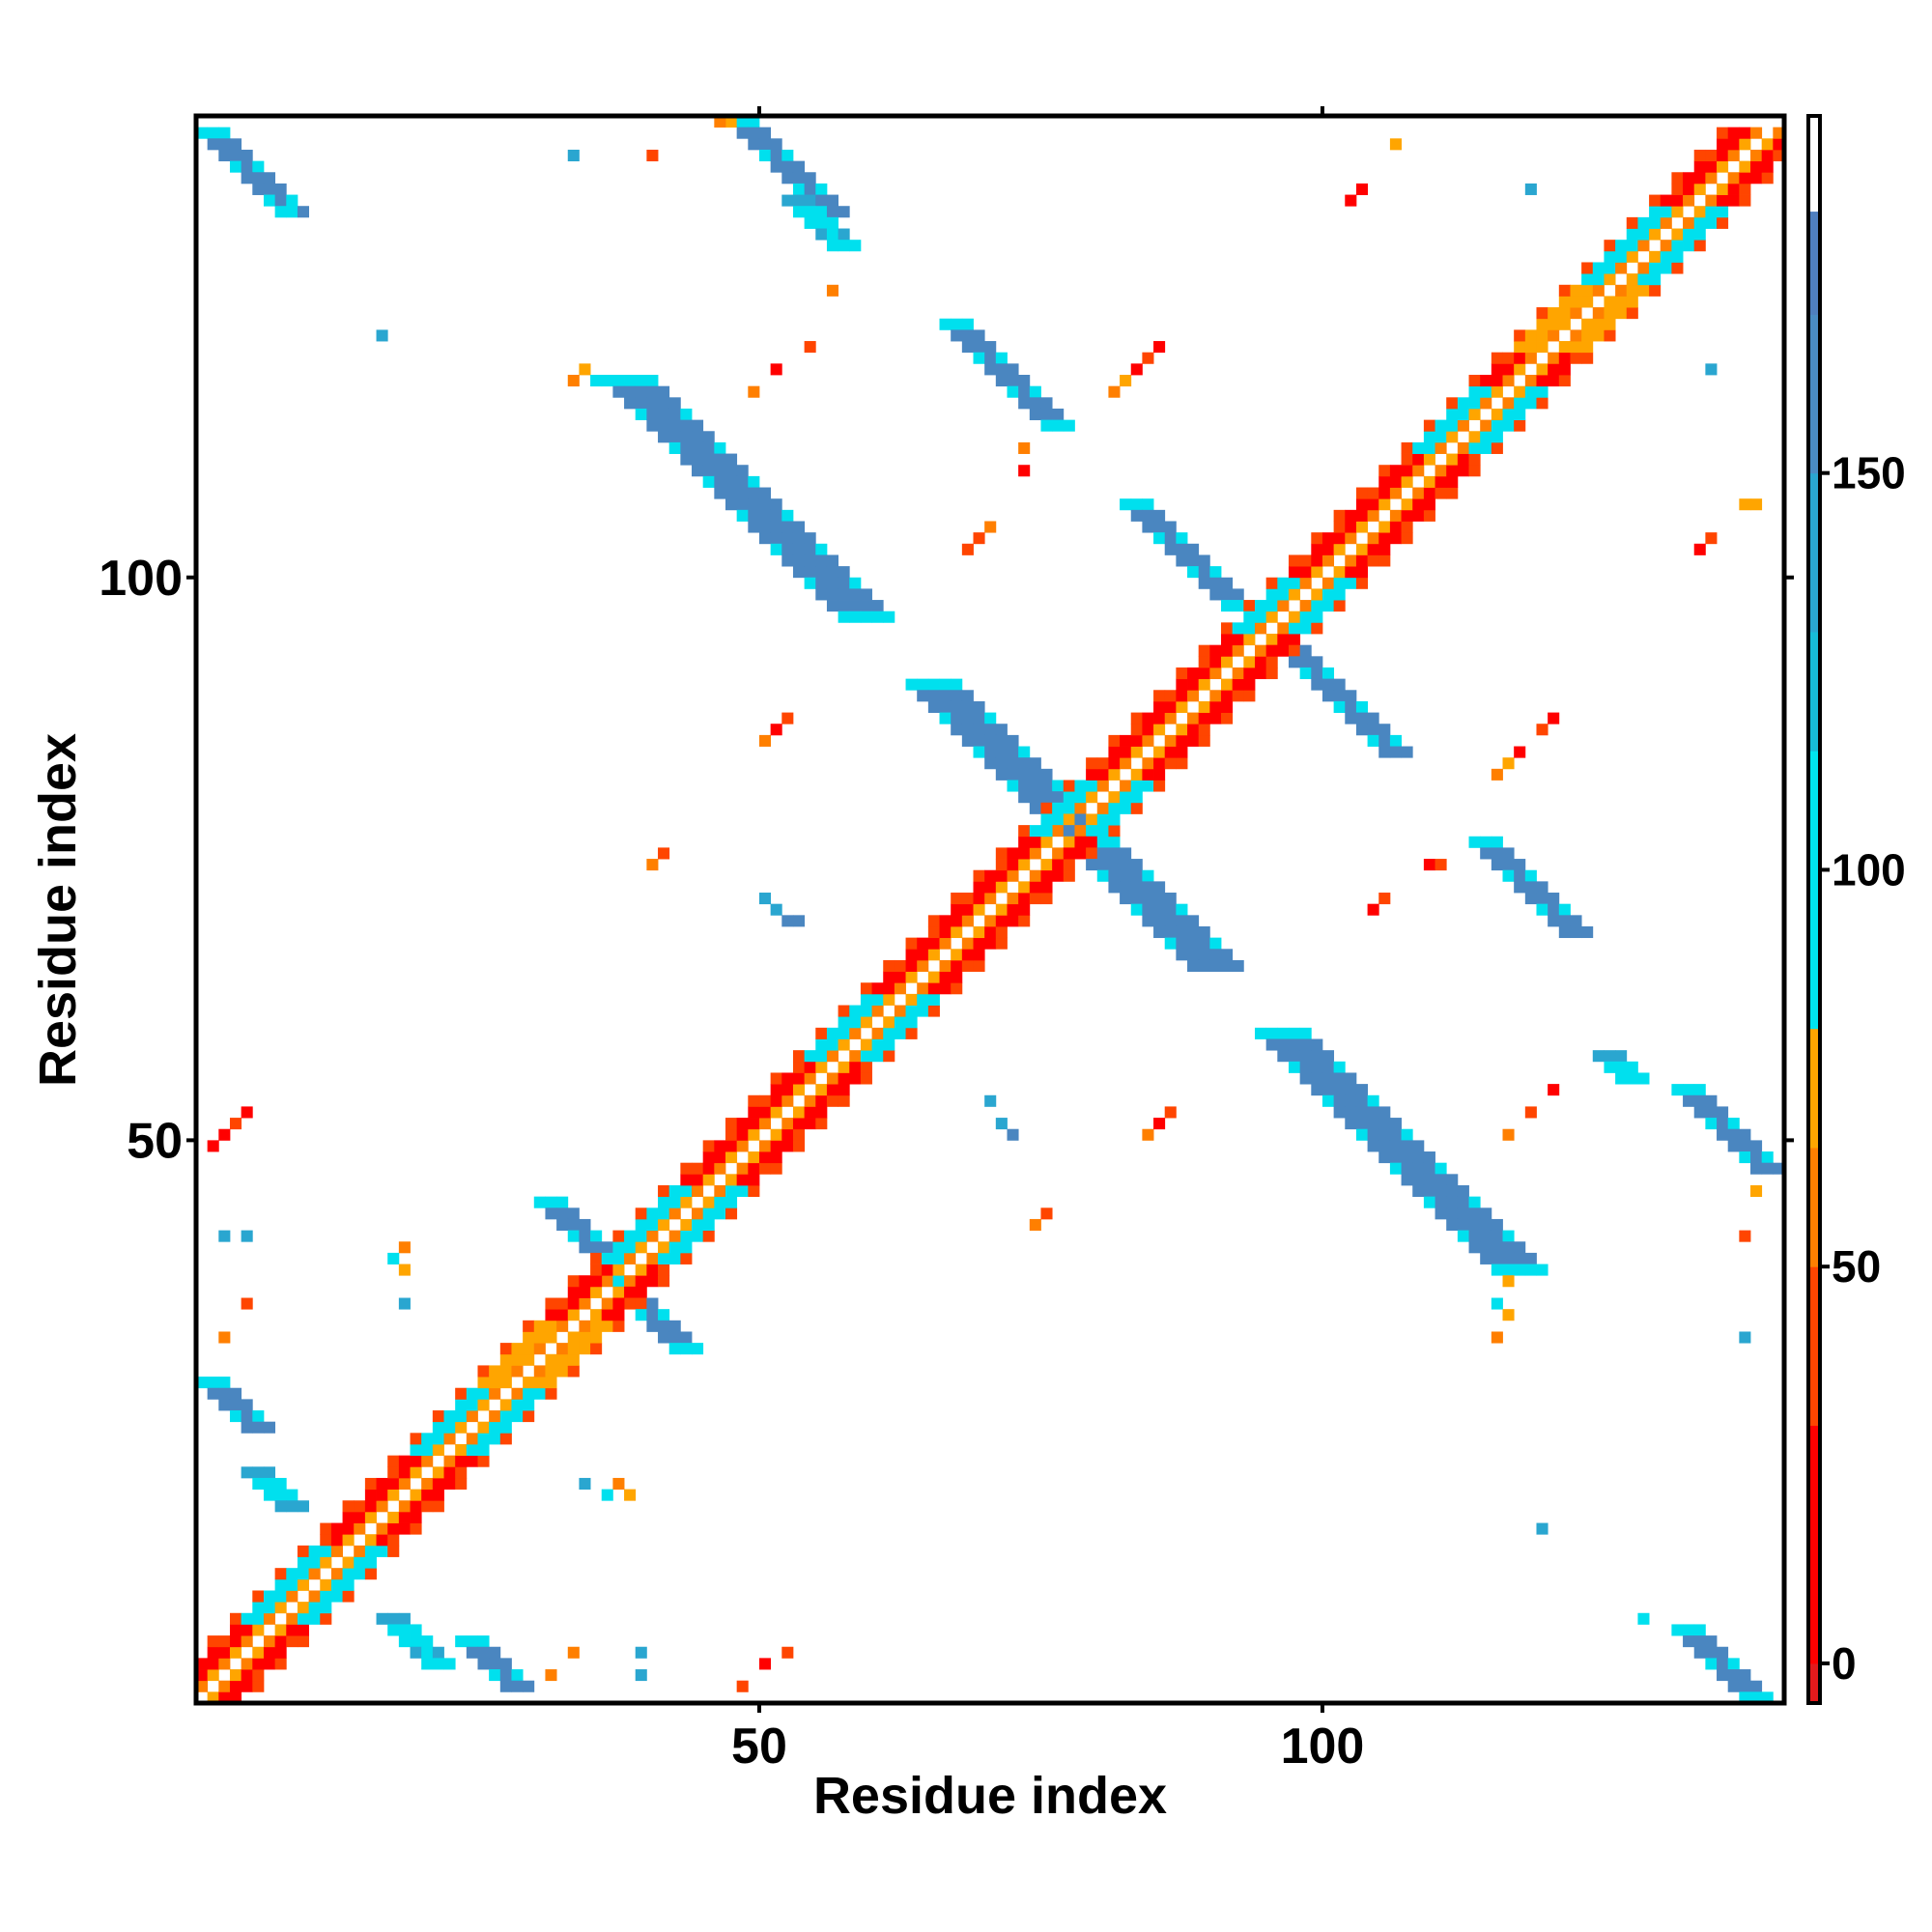 The width and height of the screenshot is (1932, 1932). Describe the element at coordinates (1814, 909) in the screenshot. I see `colorbar` at that location.